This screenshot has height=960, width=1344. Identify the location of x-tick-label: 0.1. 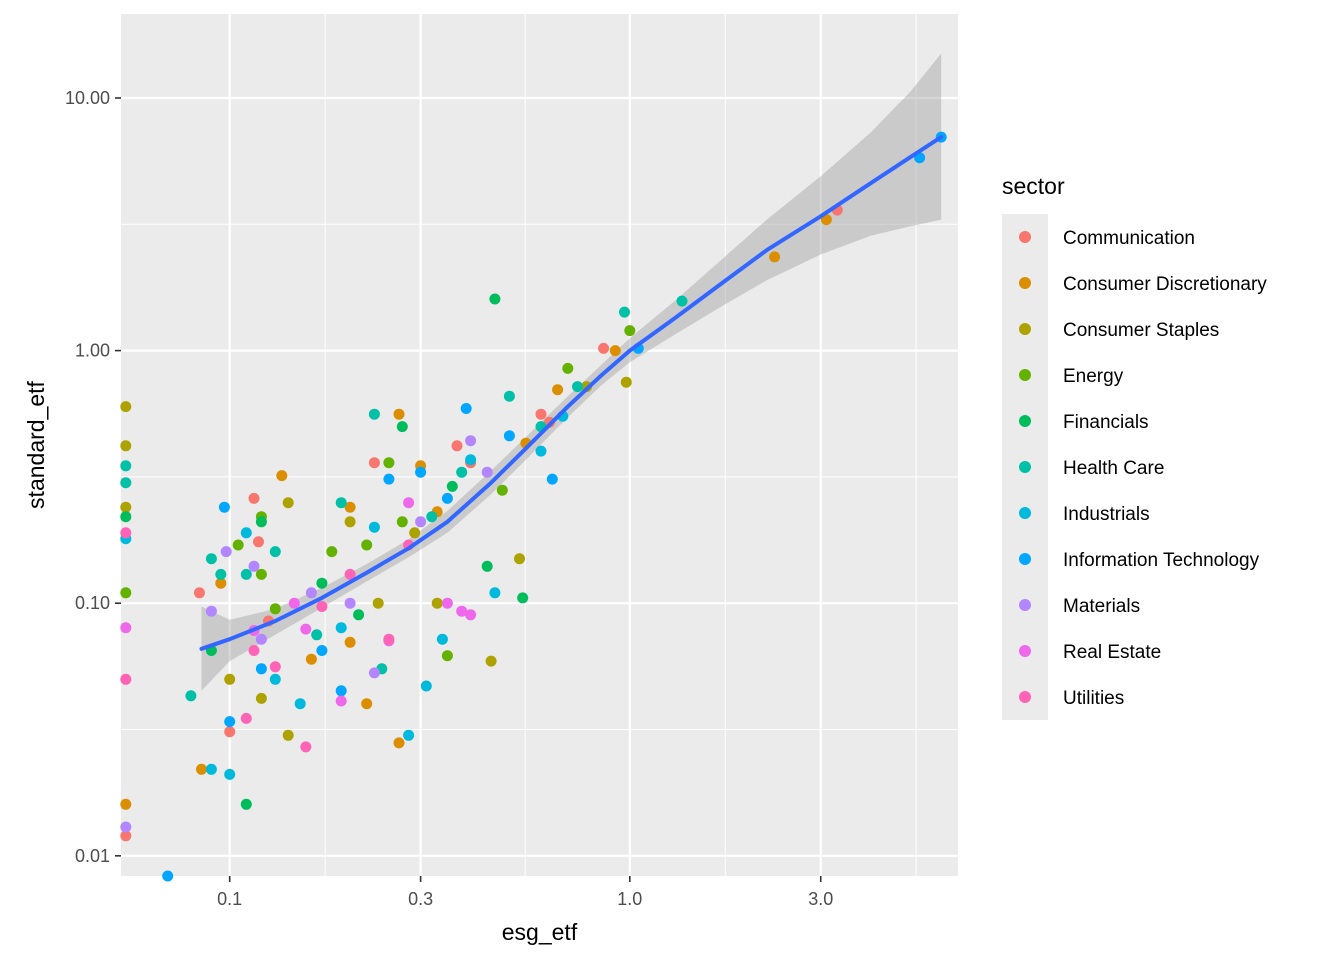
(229, 899).